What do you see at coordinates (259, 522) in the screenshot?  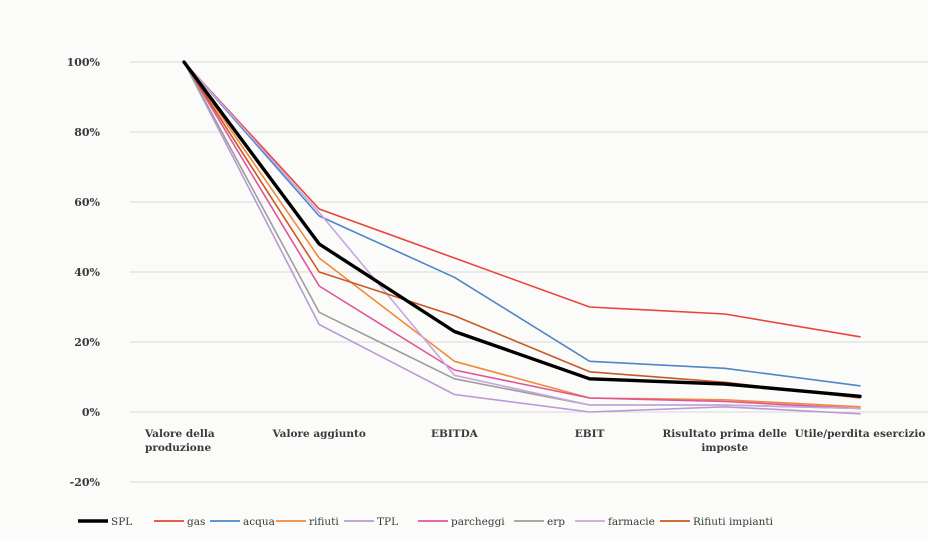 I see `legend-label: acqua` at bounding box center [259, 522].